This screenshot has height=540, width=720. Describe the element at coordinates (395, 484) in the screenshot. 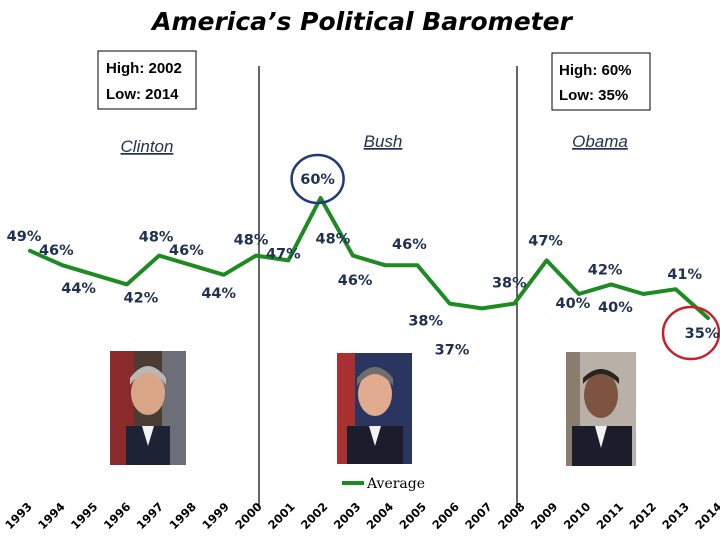

I see `legend-label: Average` at that location.